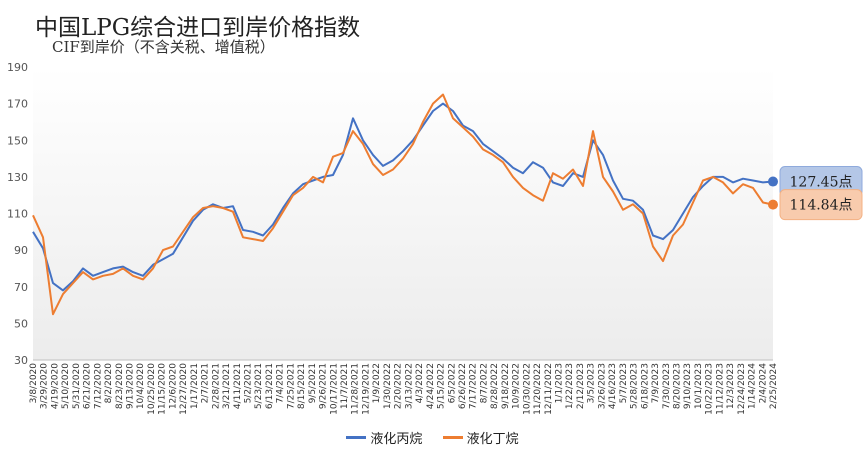 The image size is (865, 453). What do you see at coordinates (420, 383) in the screenshot?
I see `x-tick-label: 4/3/2022` at bounding box center [420, 383].